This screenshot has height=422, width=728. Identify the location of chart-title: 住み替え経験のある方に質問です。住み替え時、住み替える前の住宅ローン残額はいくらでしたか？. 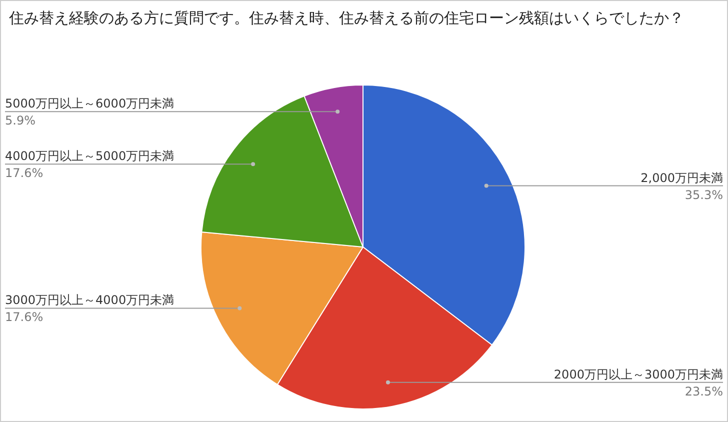
(347, 18).